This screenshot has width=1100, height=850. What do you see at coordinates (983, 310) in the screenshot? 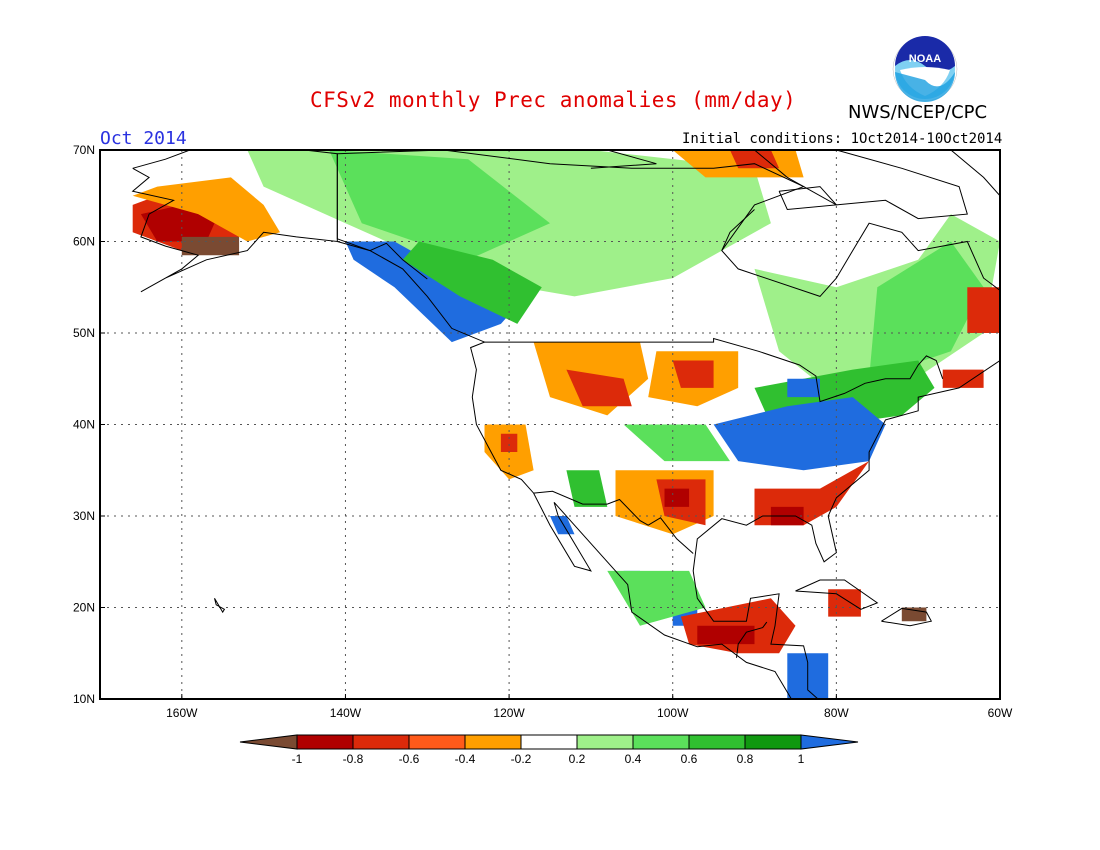
I see `anomaly-region-newfoundland-red` at bounding box center [983, 310].